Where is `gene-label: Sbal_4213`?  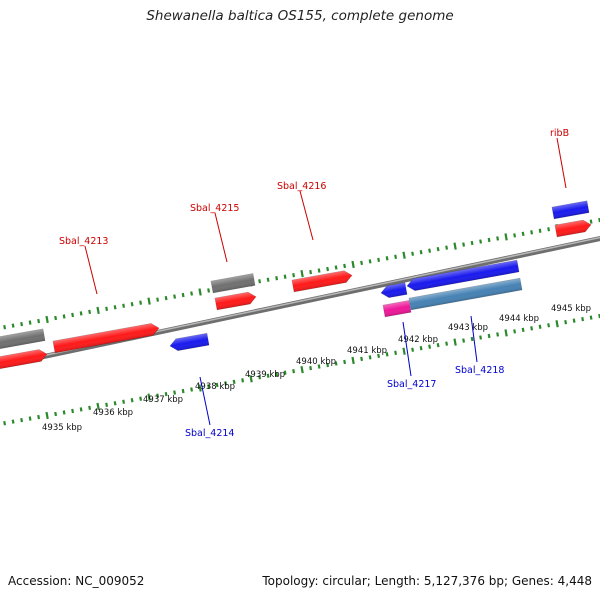
gene-label: Sbal_4213 is located at coordinates (83, 241).